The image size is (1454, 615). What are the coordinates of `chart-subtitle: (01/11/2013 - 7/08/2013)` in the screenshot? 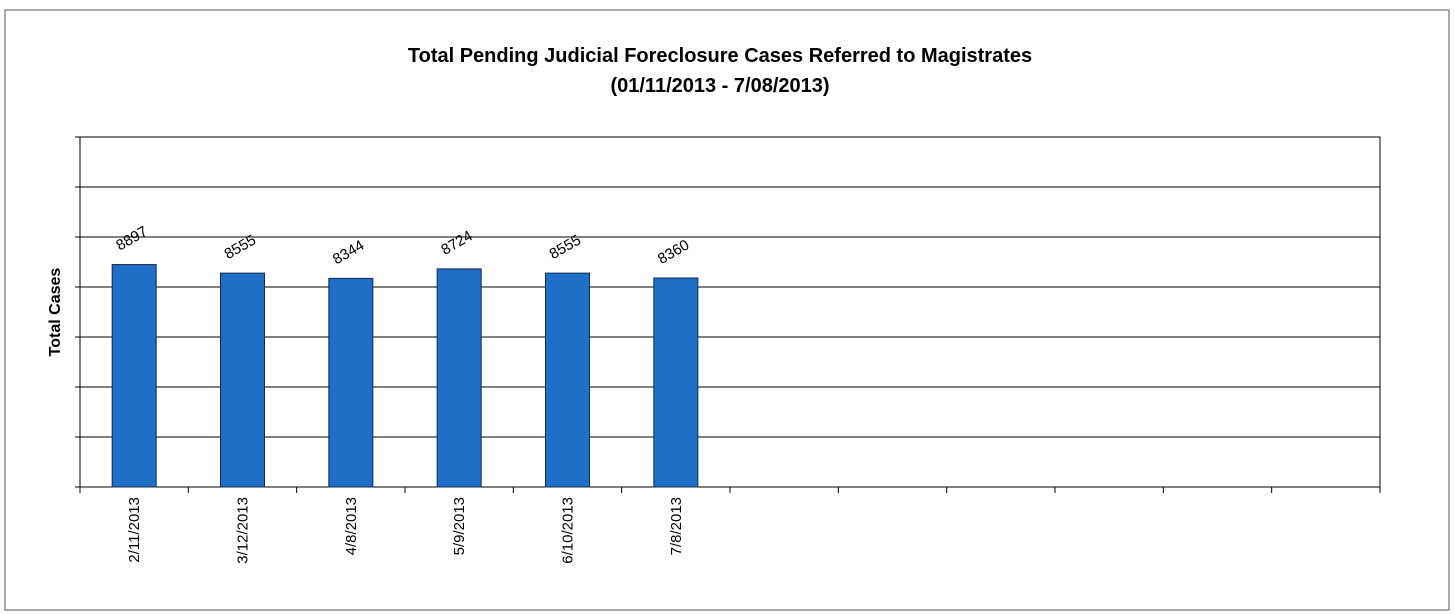 It's located at (719, 86).